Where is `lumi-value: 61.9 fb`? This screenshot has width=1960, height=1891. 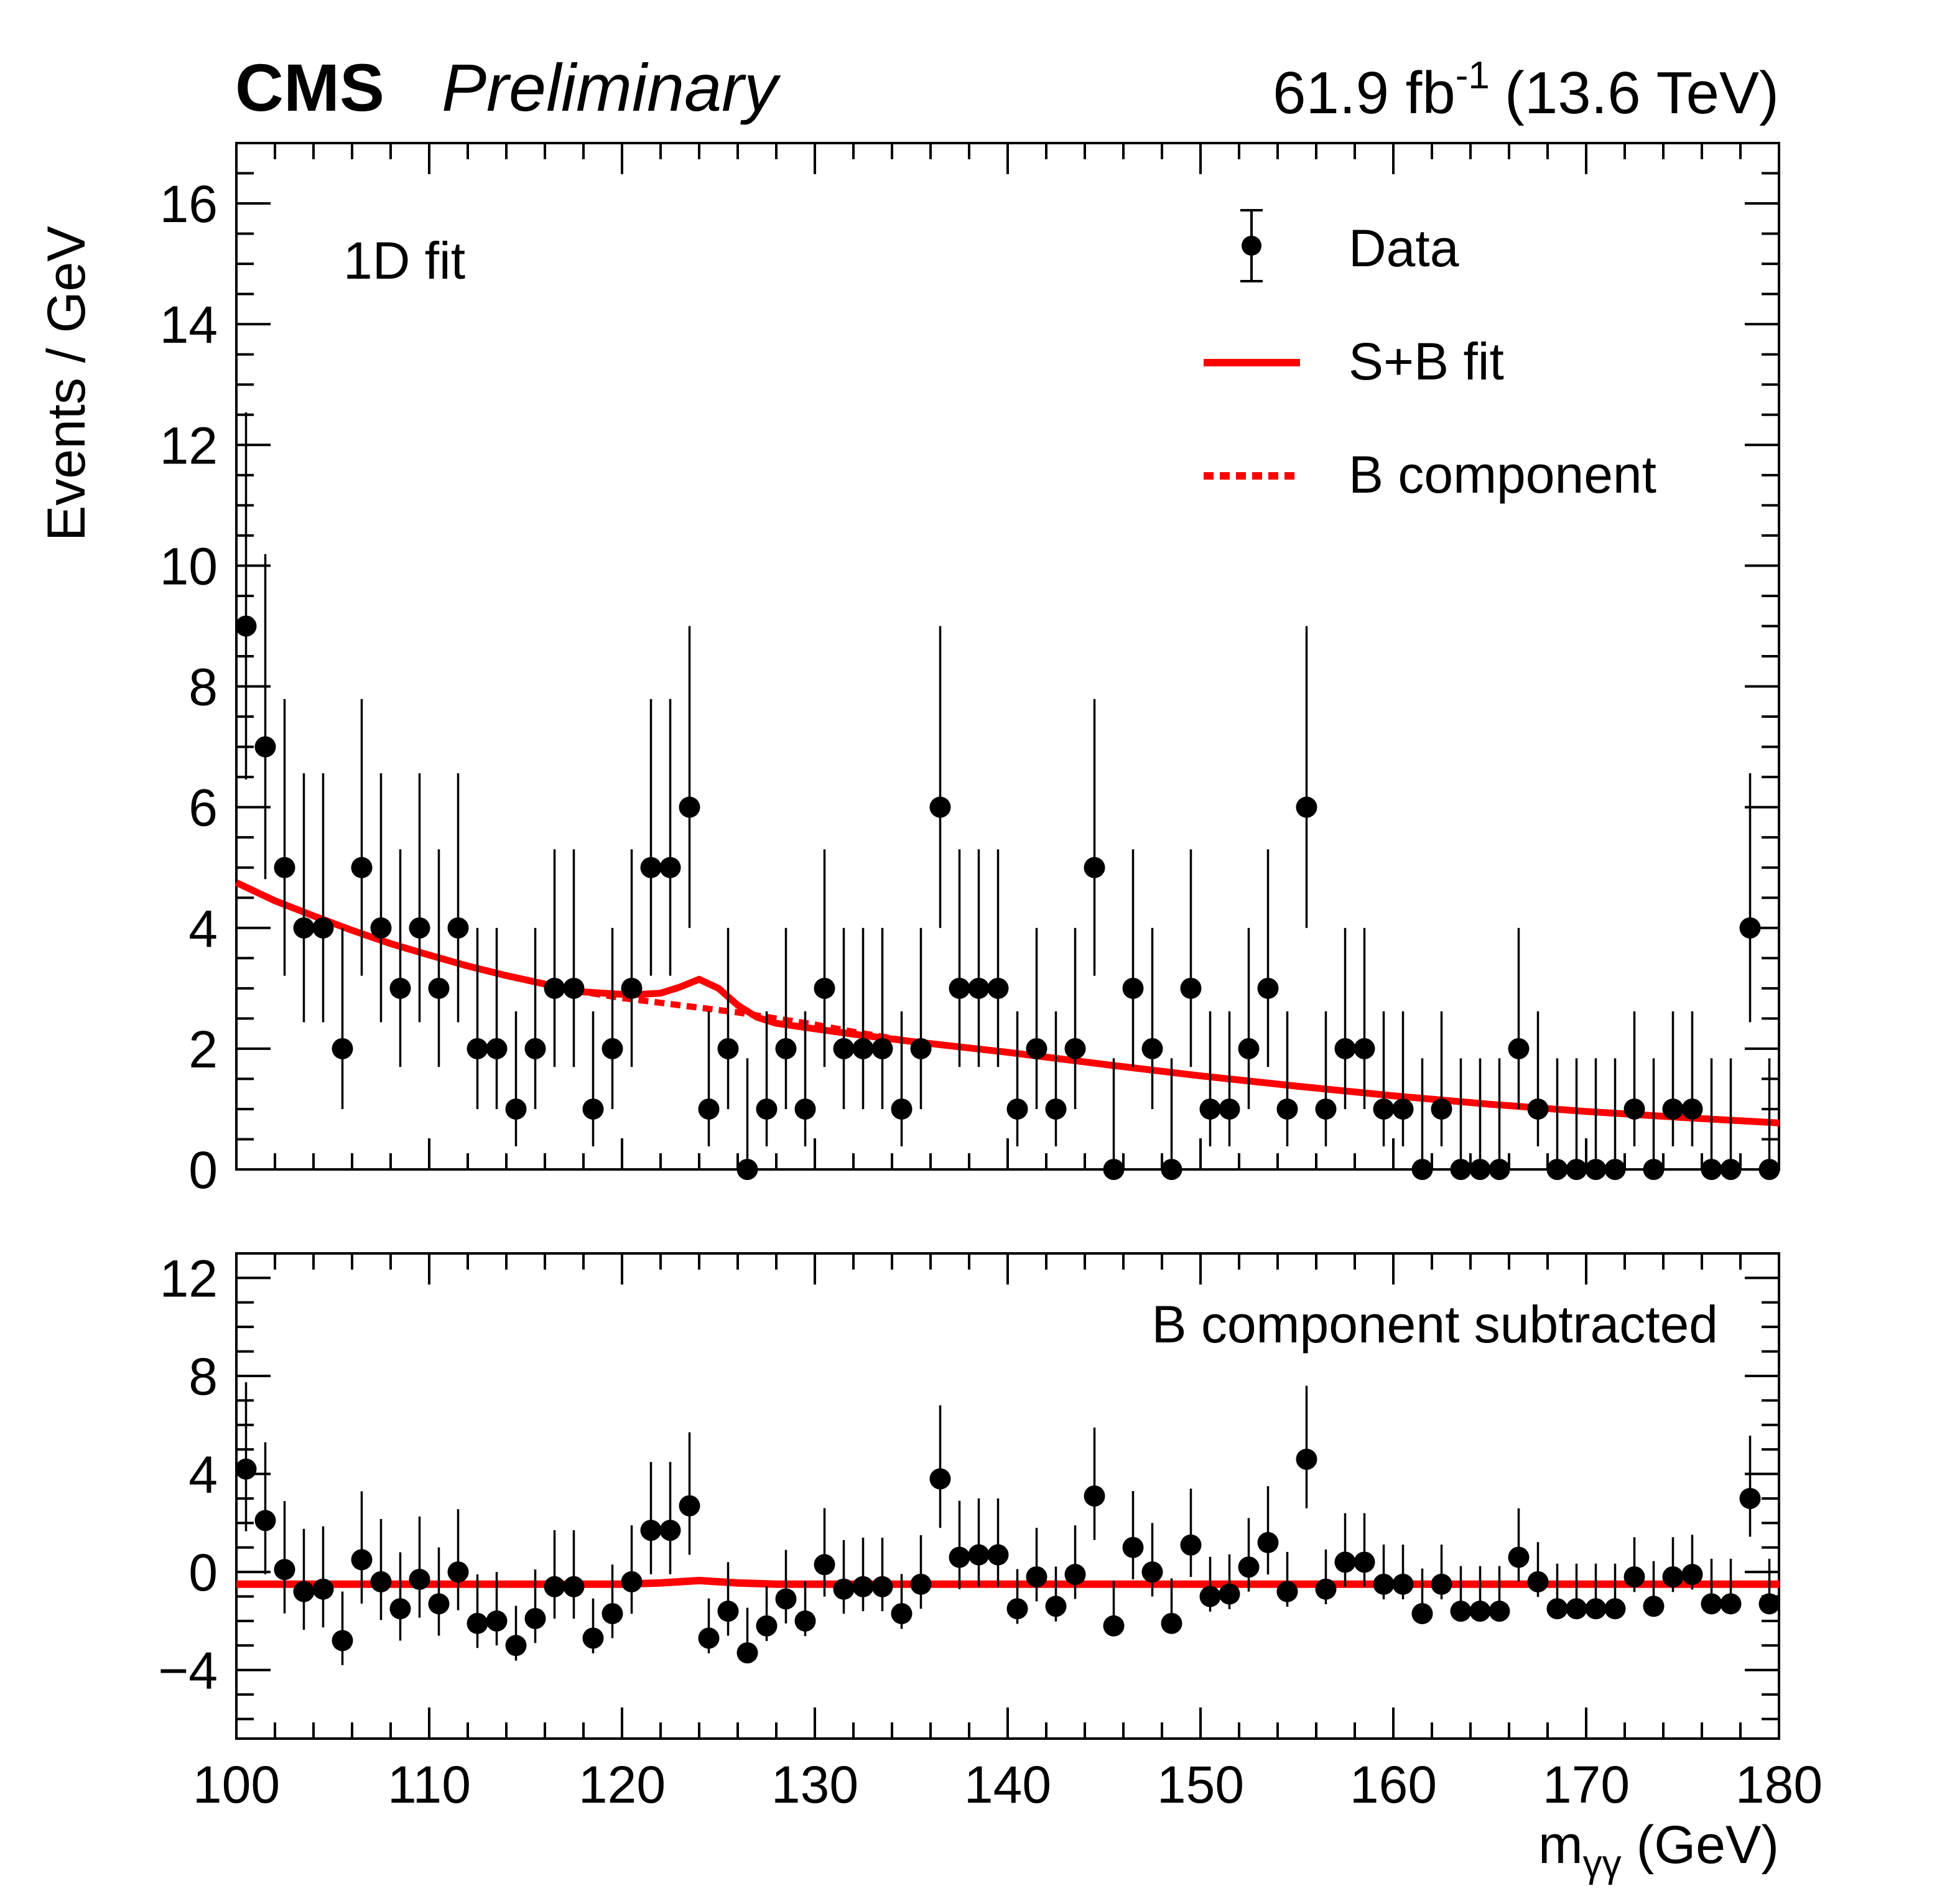
lumi-value: 61.9 fb is located at coordinates (1364, 93).